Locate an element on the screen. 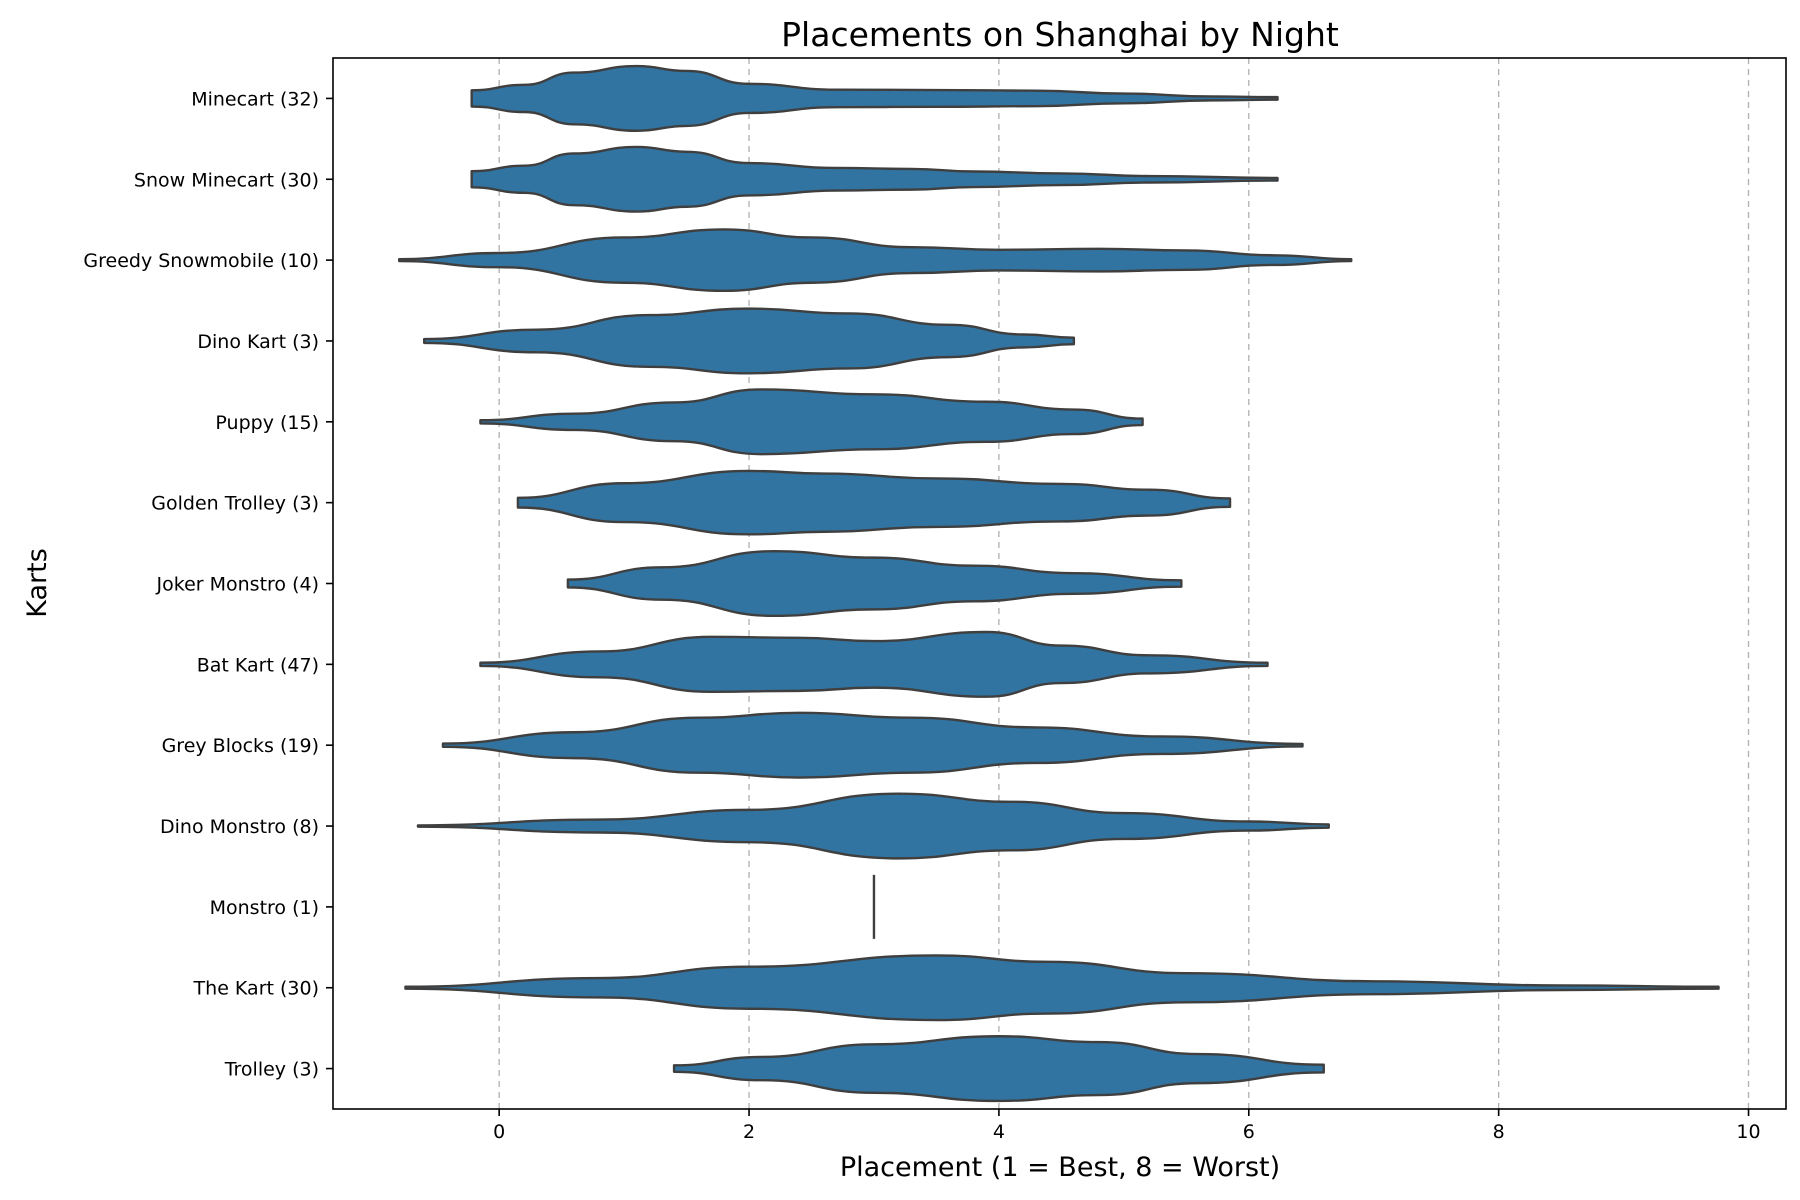  y-tick-label: Trolley (3) is located at coordinates (271, 1070).